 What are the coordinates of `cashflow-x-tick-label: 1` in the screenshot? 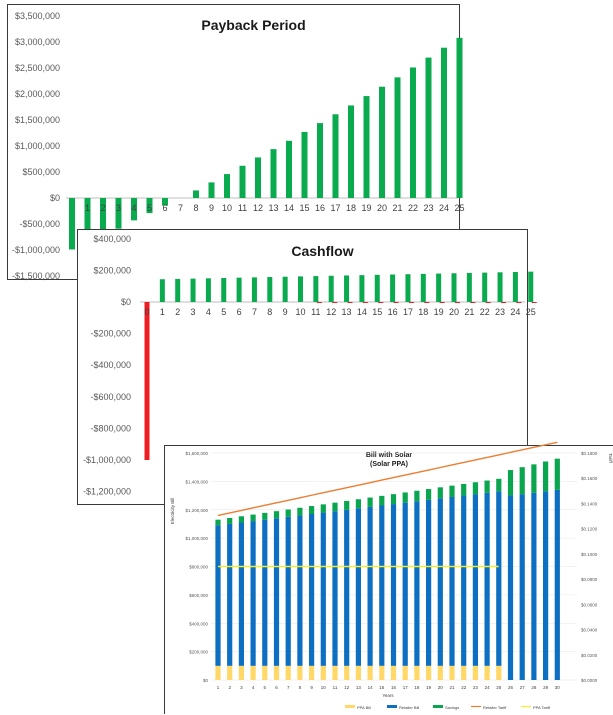 It's located at (162, 312).